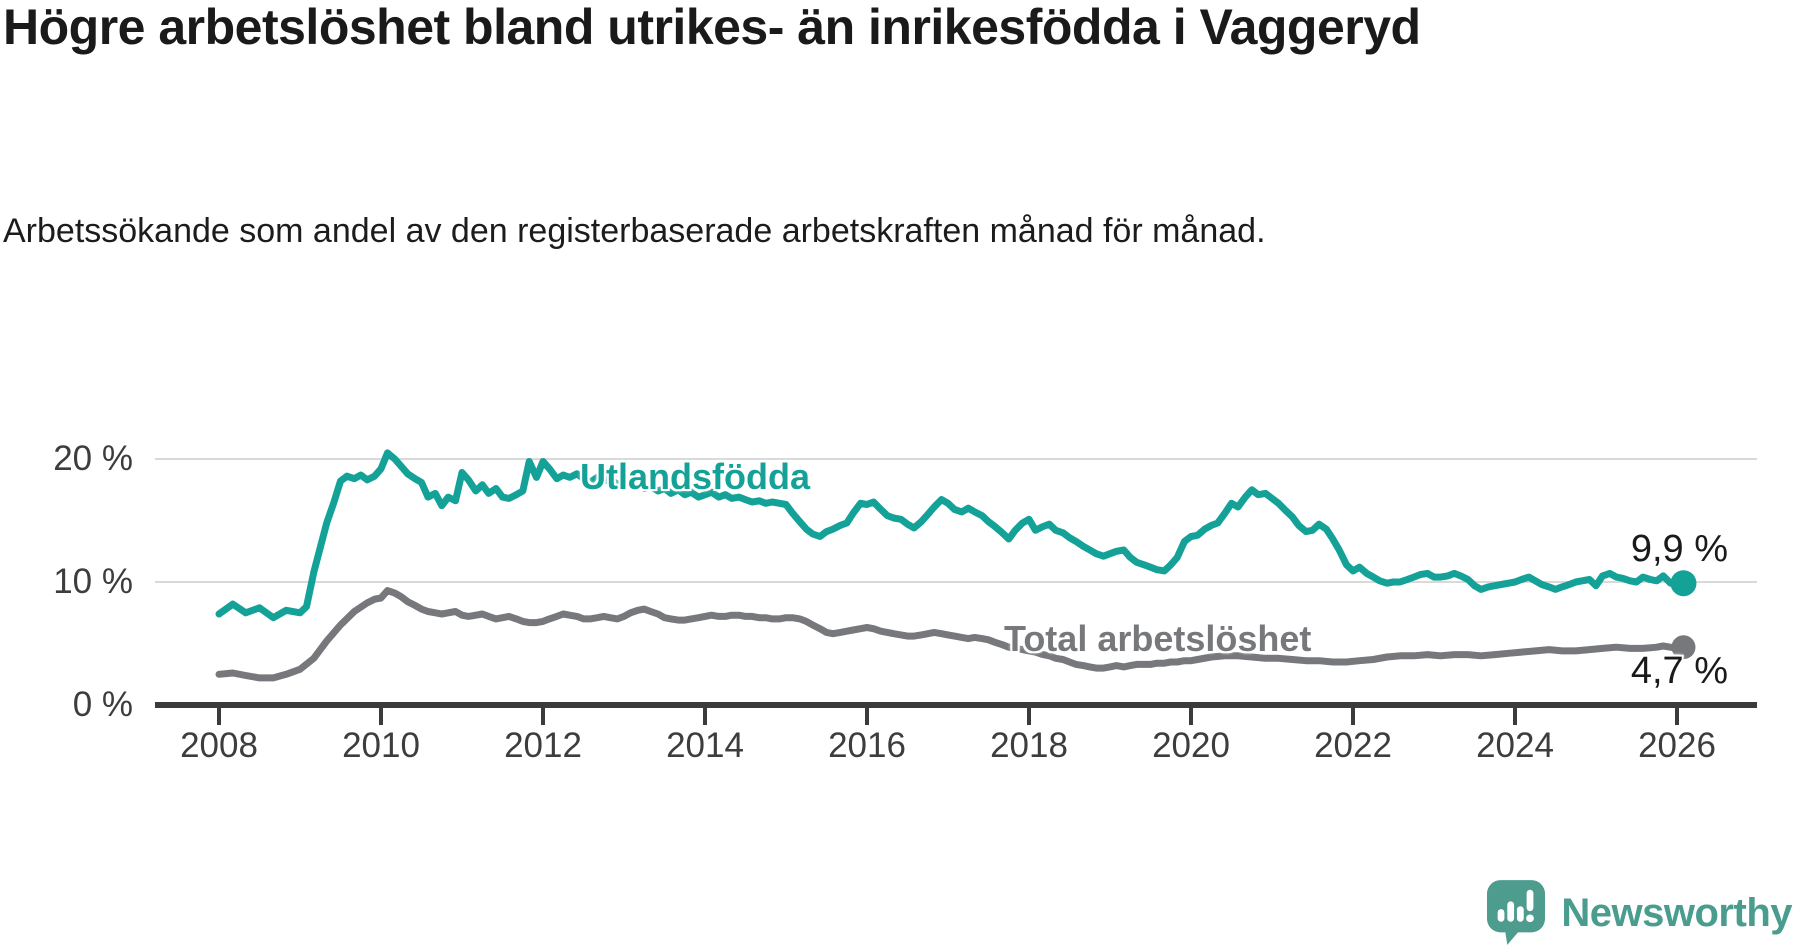 Image resolution: width=1800 pixels, height=948 pixels. I want to click on y-axis-tick-label: 20 %, so click(93, 458).